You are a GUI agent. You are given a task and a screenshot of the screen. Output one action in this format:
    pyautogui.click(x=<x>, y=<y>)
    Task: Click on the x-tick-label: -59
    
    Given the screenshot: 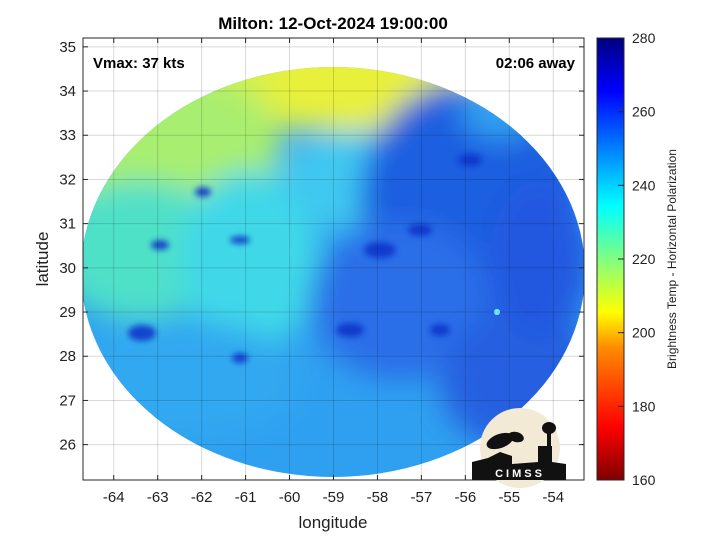 What is the action you would take?
    pyautogui.click(x=334, y=497)
    